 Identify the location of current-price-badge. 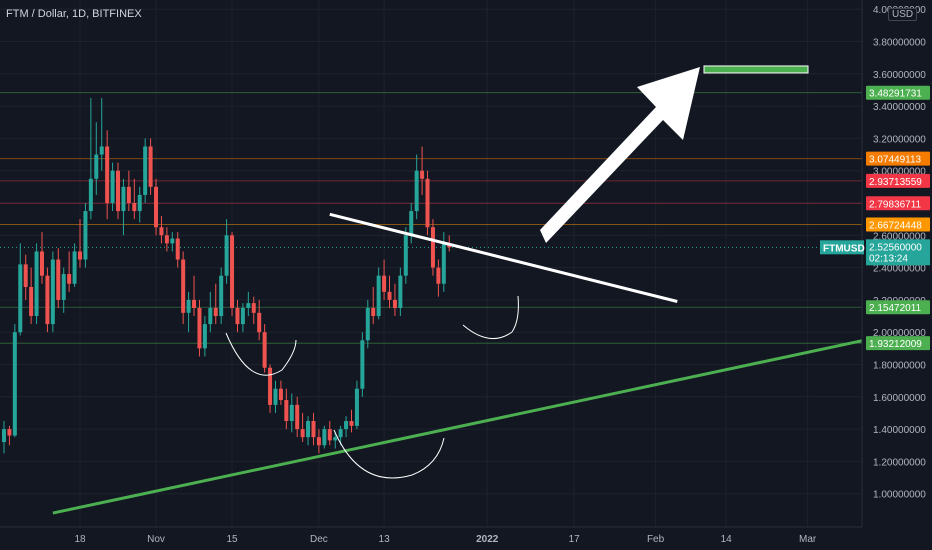
(898, 252).